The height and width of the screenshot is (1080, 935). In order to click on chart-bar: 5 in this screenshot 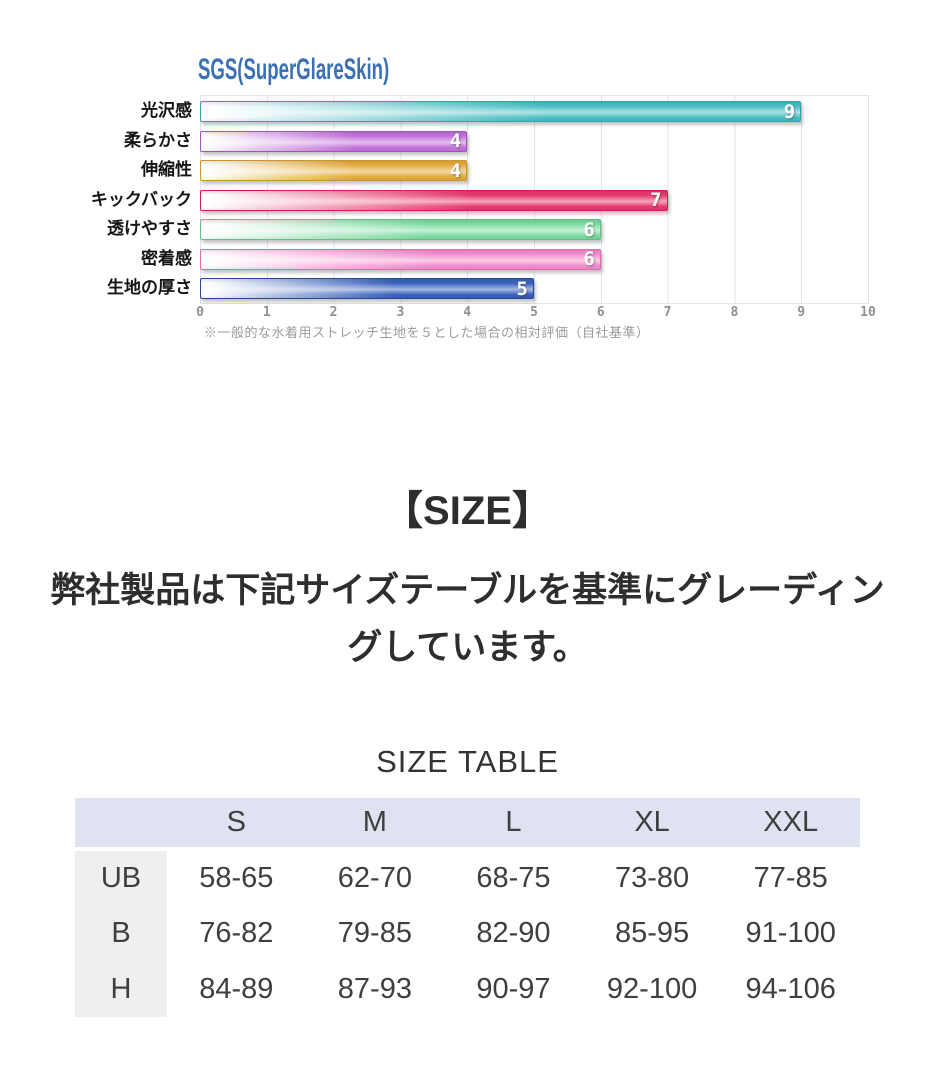, I will do `click(367, 288)`.